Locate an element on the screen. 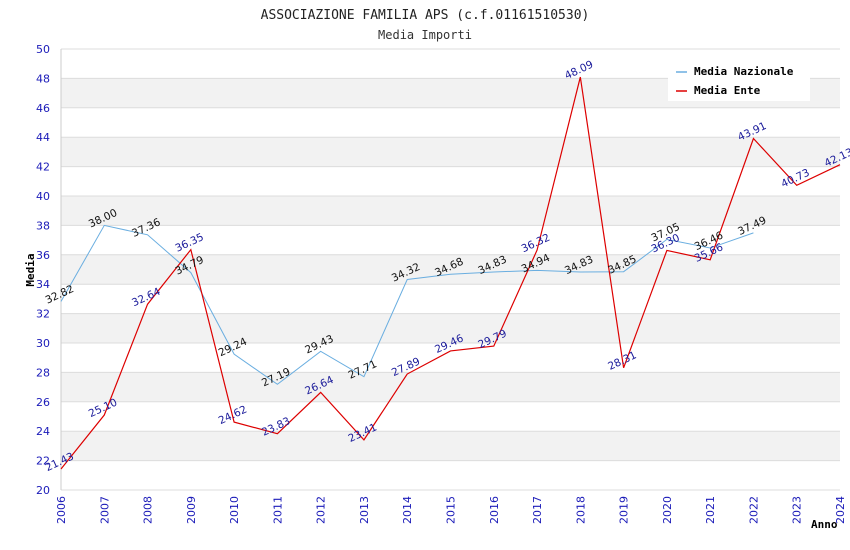 The width and height of the screenshot is (850, 550). x-tick-label: 2007 is located at coordinates (104, 510).